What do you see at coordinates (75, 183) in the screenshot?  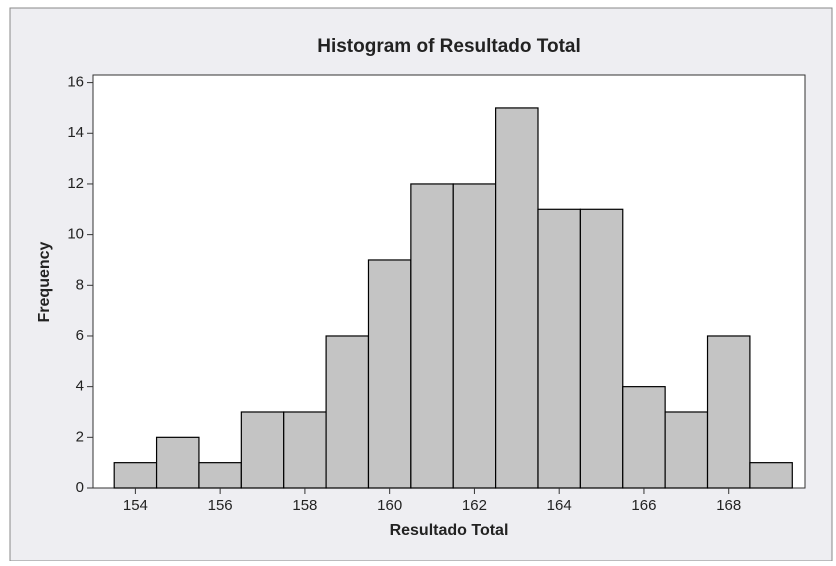 I see `y-tick-label: 12` at bounding box center [75, 183].